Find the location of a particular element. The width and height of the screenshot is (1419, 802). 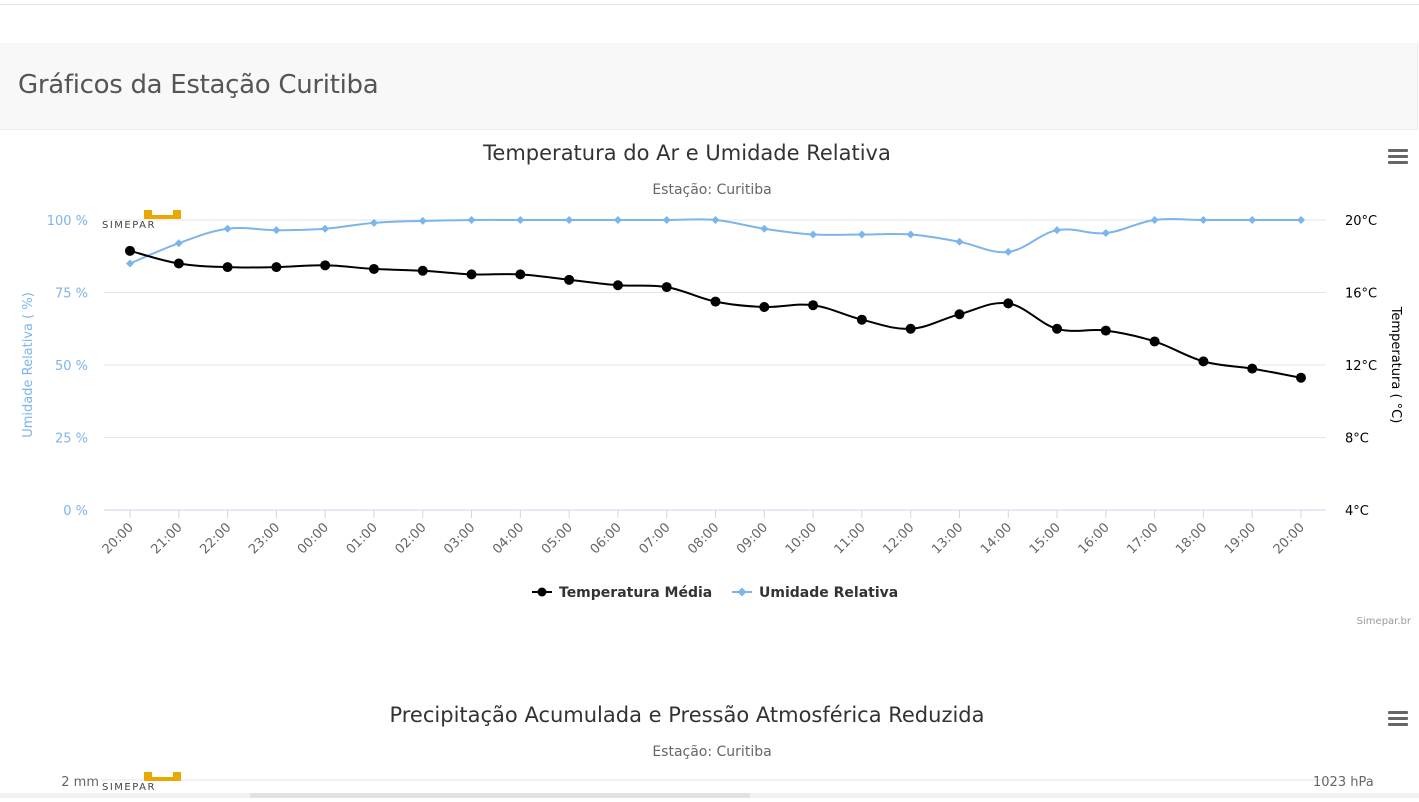

x-axis-tick: 06:00 is located at coordinates (606, 538).